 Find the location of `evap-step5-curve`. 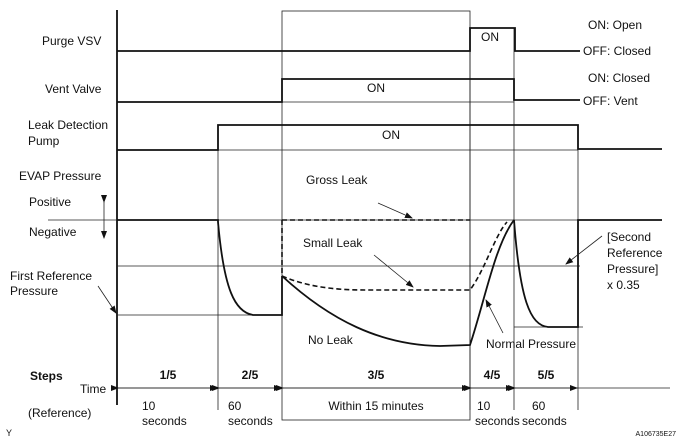

evap-step5-curve is located at coordinates (587, 273).